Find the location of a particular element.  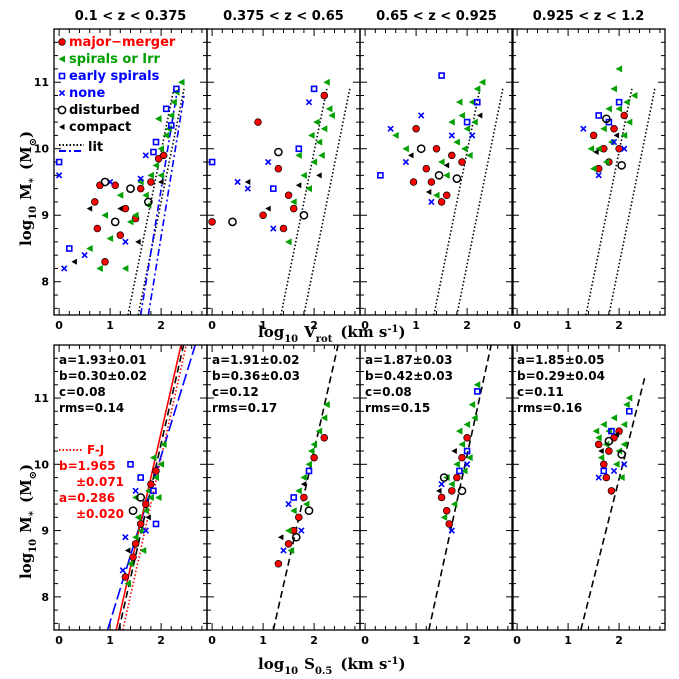

line-F-J is located at coordinates (155, 487).